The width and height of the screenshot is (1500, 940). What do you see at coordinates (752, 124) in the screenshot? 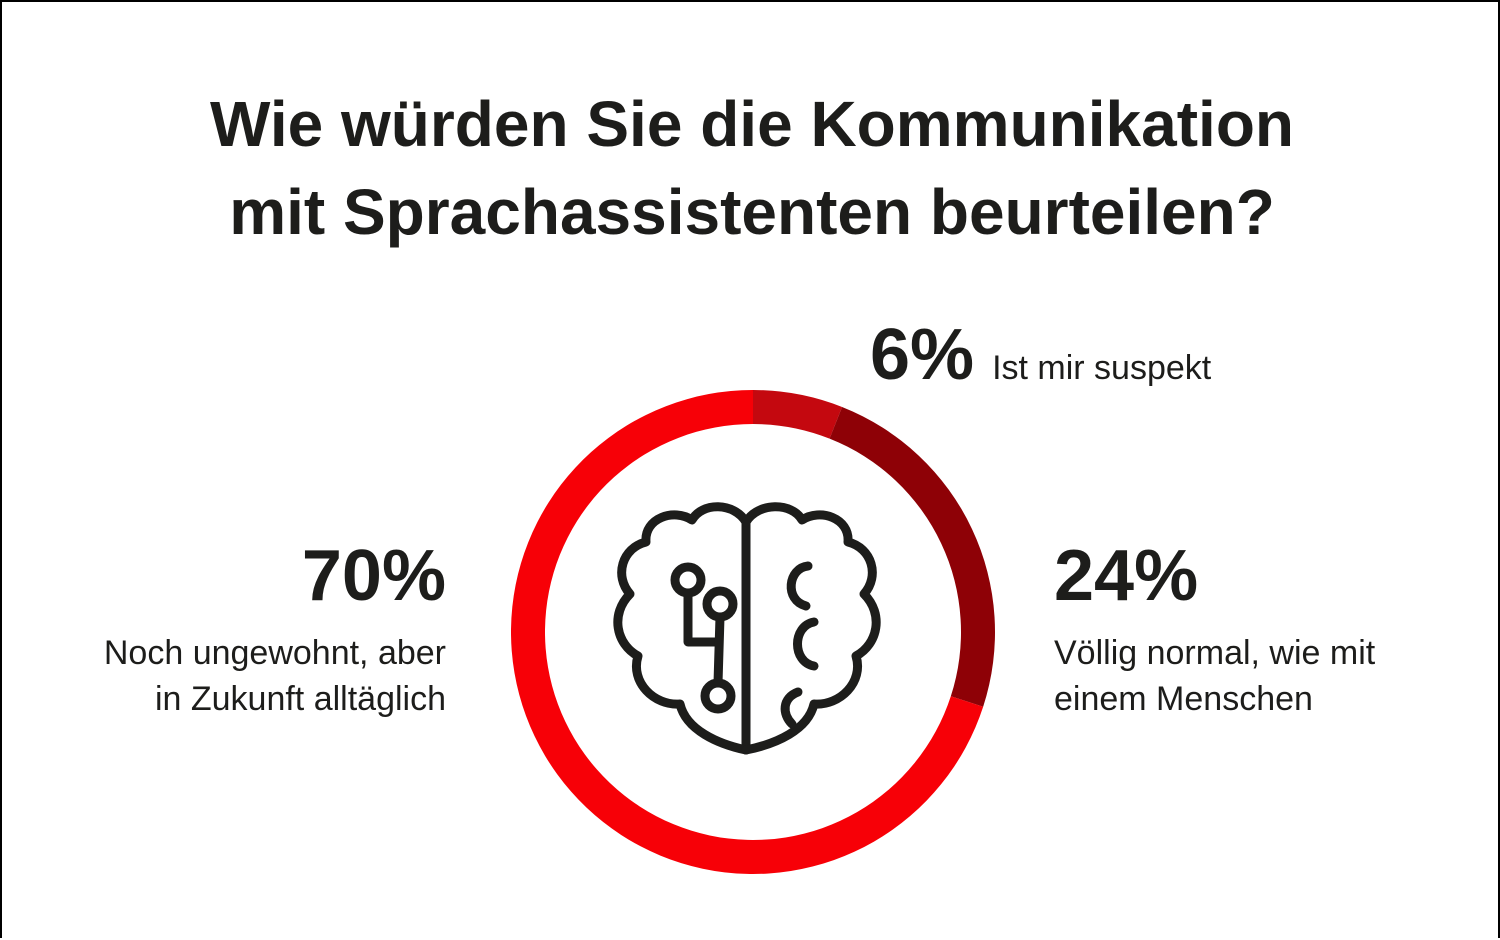
I see `chart-title-line-1: Wie würden Sie die Kommunikation` at bounding box center [752, 124].